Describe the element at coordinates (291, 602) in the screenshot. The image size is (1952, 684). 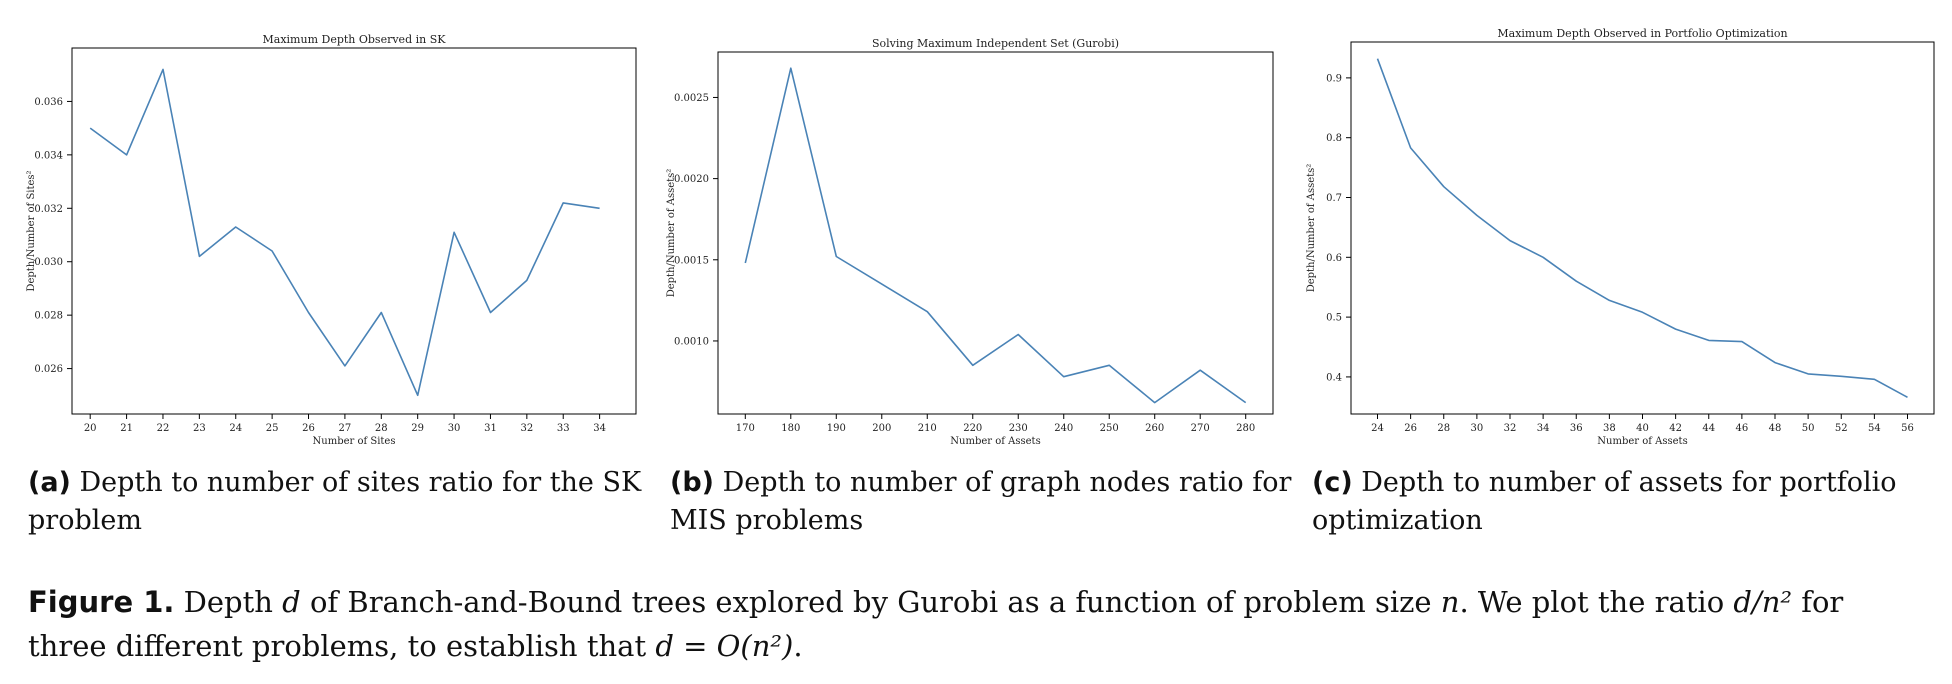
I see `caption-math-d: d` at that location.